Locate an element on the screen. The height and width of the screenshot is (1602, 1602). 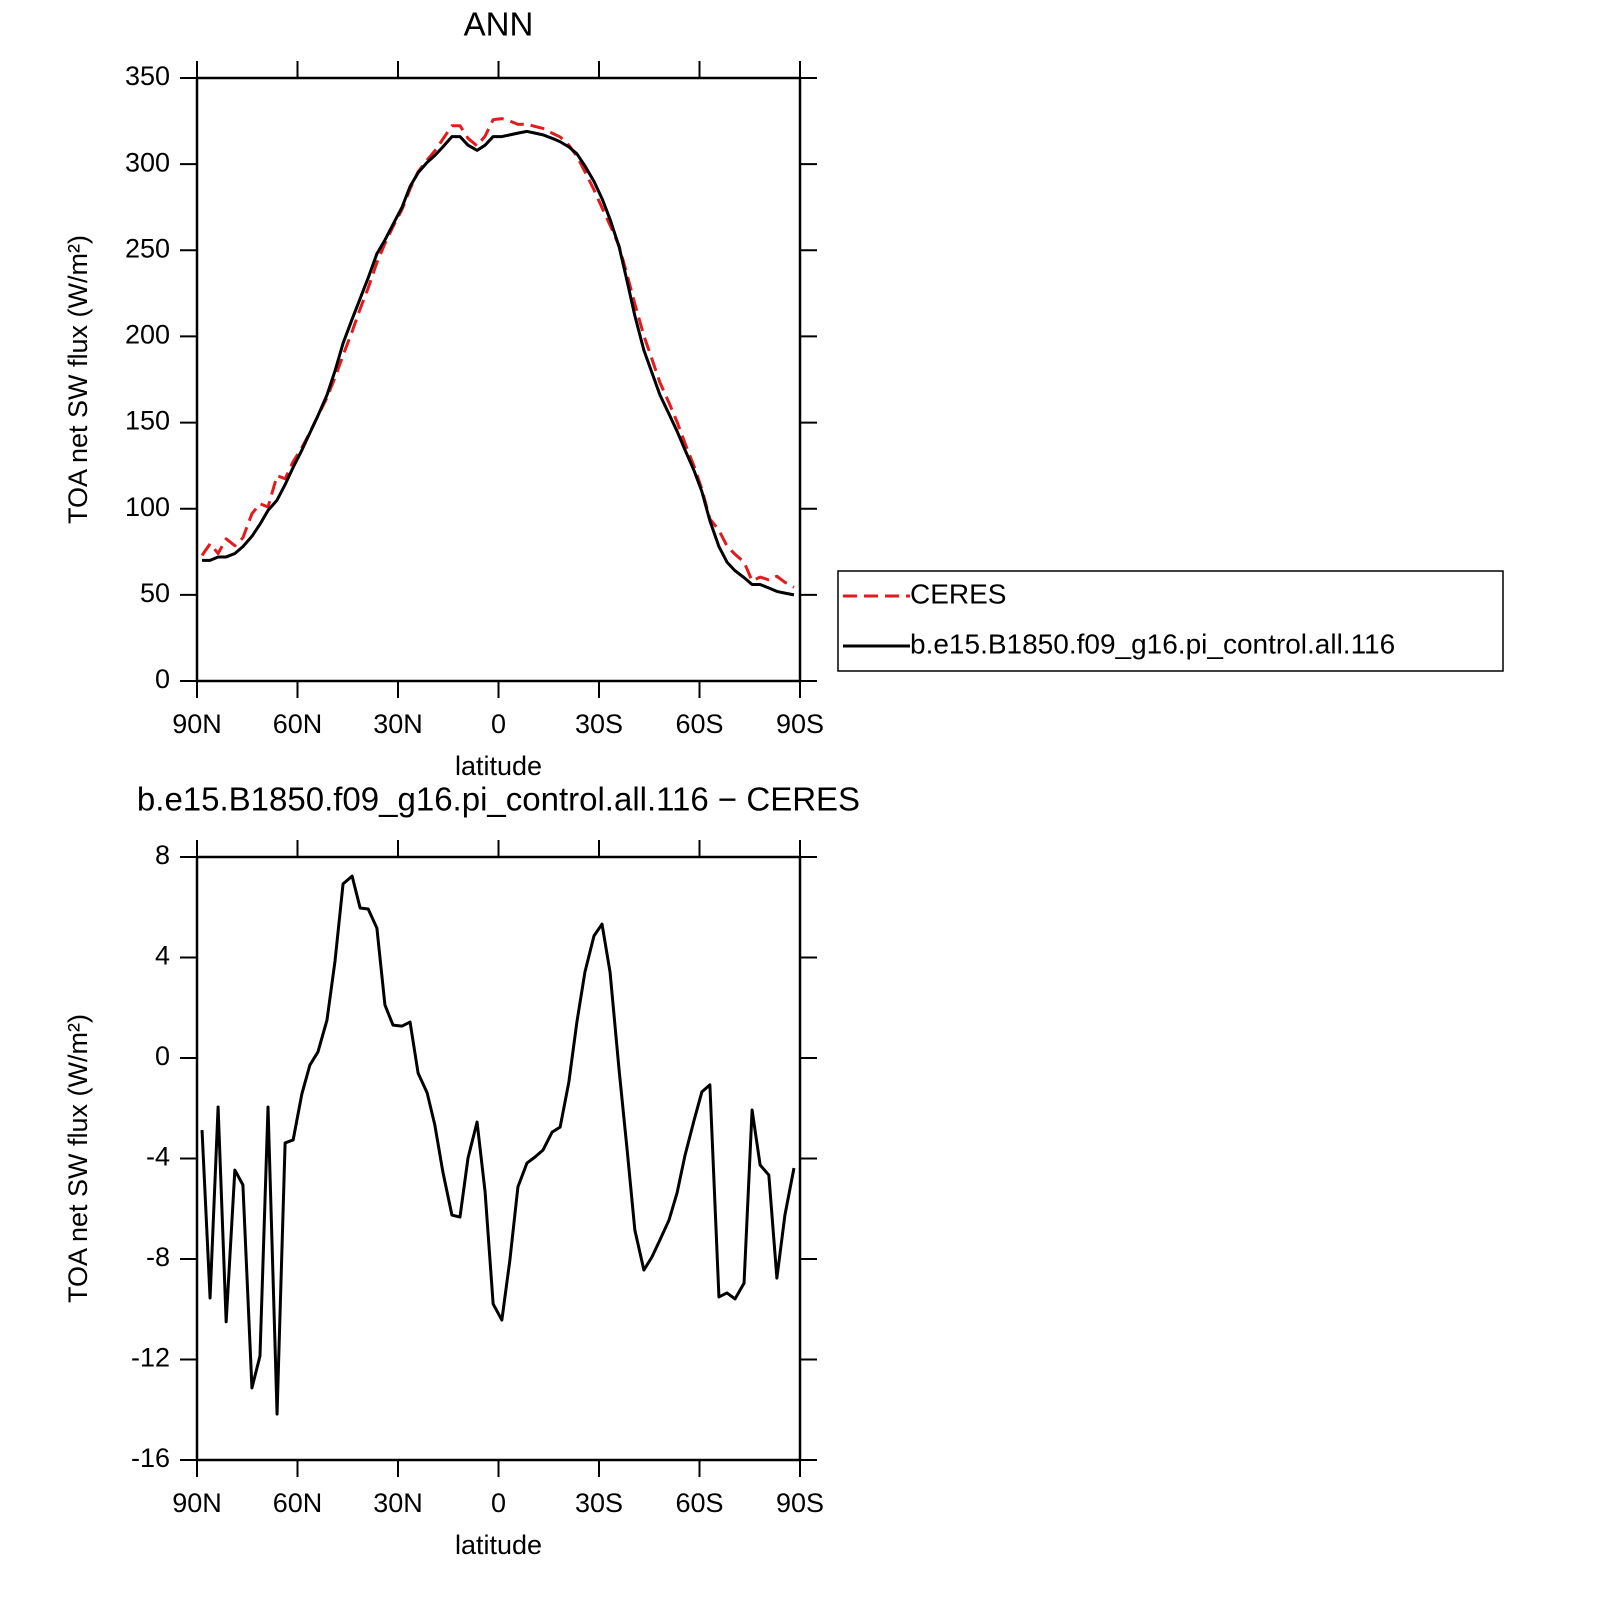
legend-label: CERES is located at coordinates (958, 593).